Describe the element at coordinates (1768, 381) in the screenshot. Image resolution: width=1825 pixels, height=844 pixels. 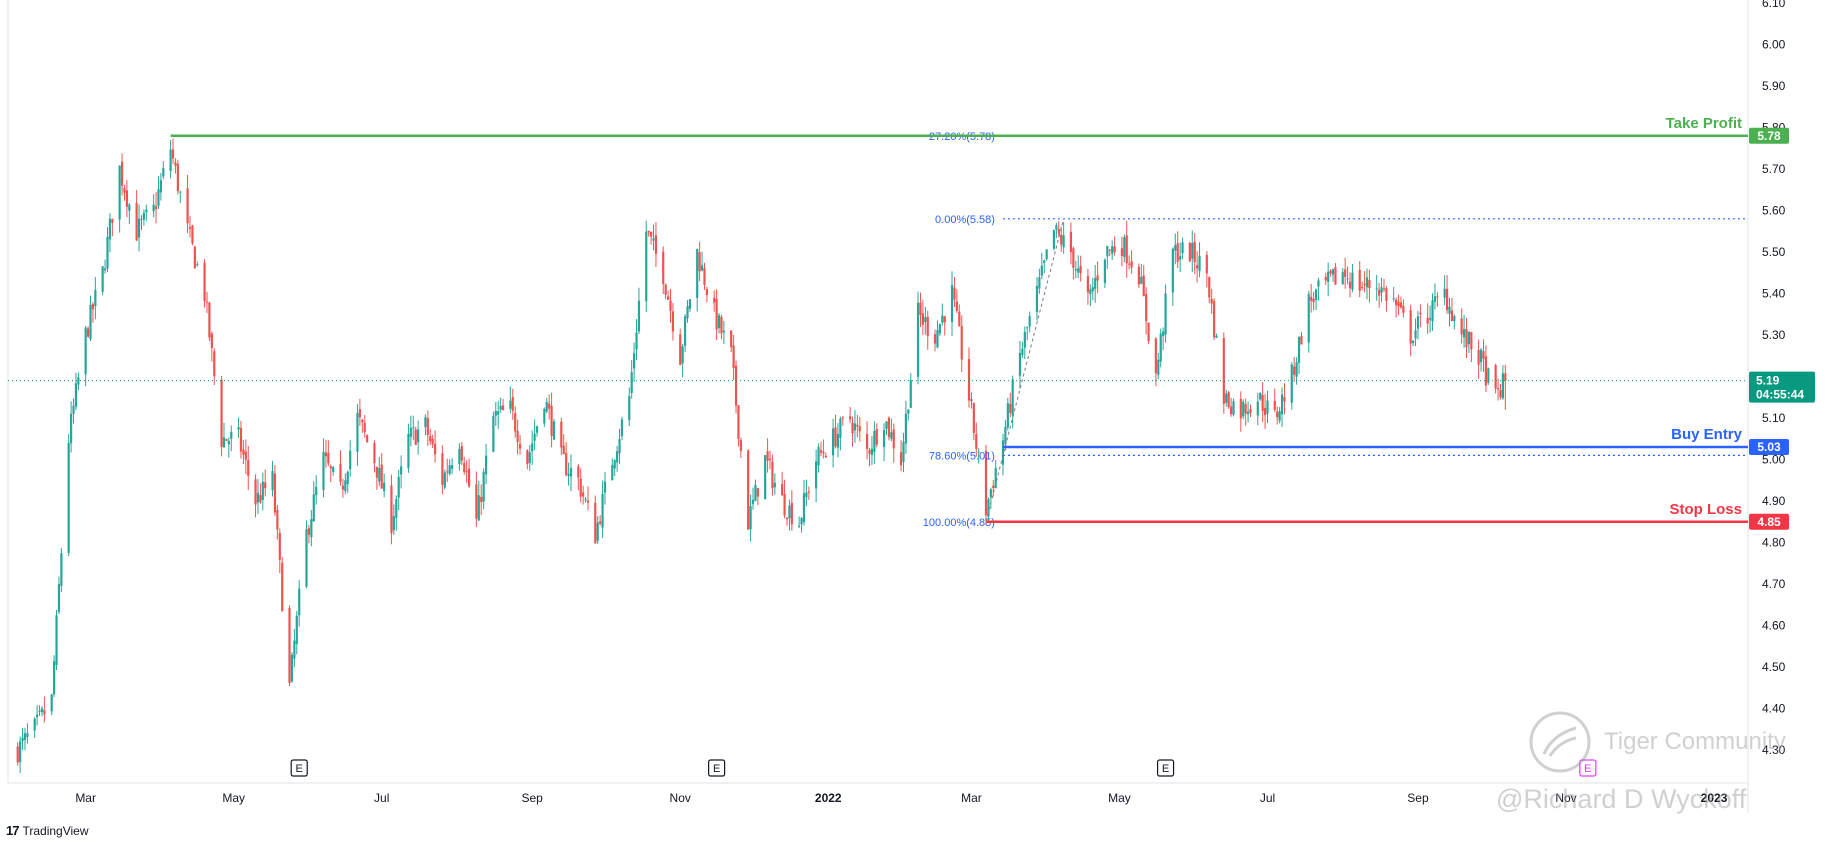
I see `last-price-value: 5.19` at that location.